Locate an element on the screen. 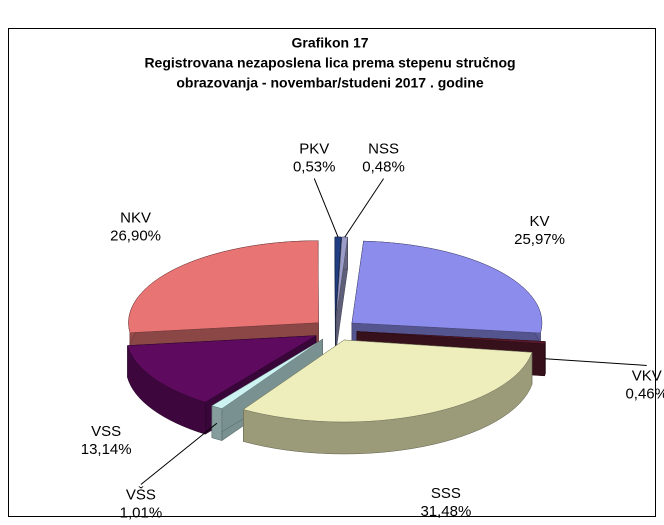  slice-label: NKV is located at coordinates (135, 217).